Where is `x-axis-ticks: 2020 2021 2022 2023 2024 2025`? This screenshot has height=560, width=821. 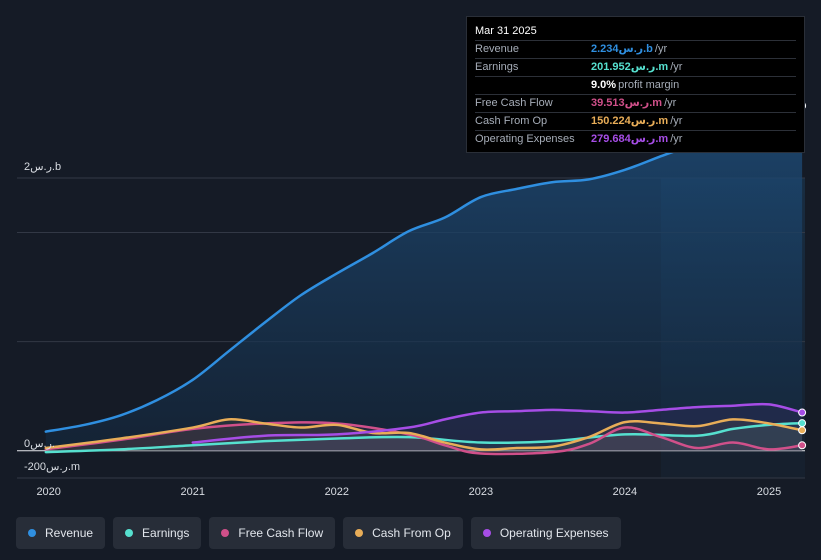 x-axis-ticks: 2020 2021 2022 2023 2024 2025 is located at coordinates (408, 492).